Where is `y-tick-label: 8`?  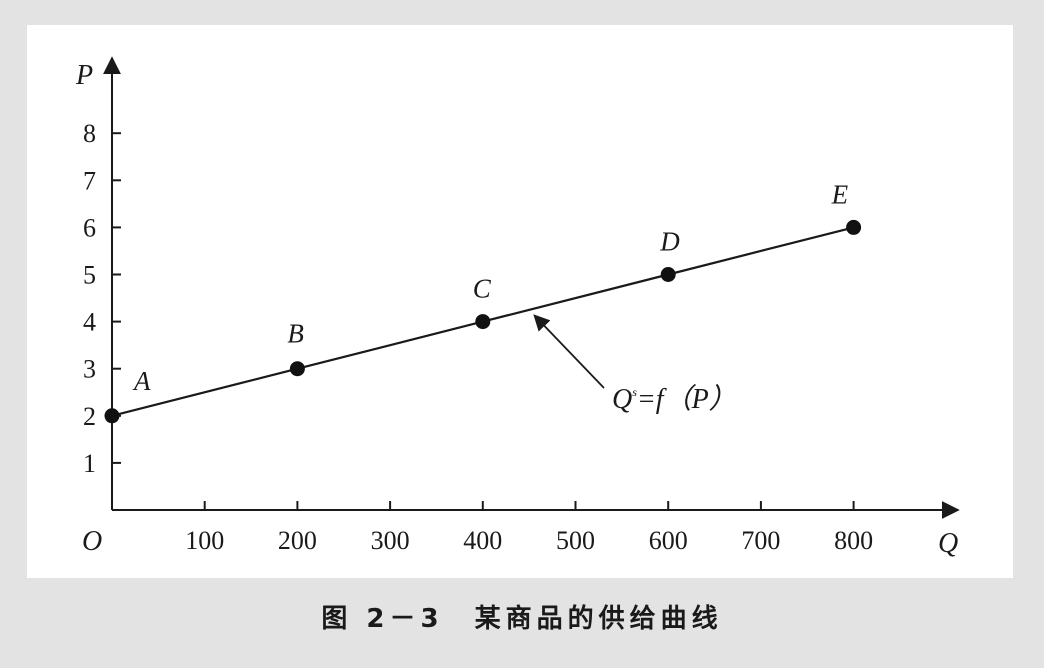
y-tick-label: 8 is located at coordinates (89, 133).